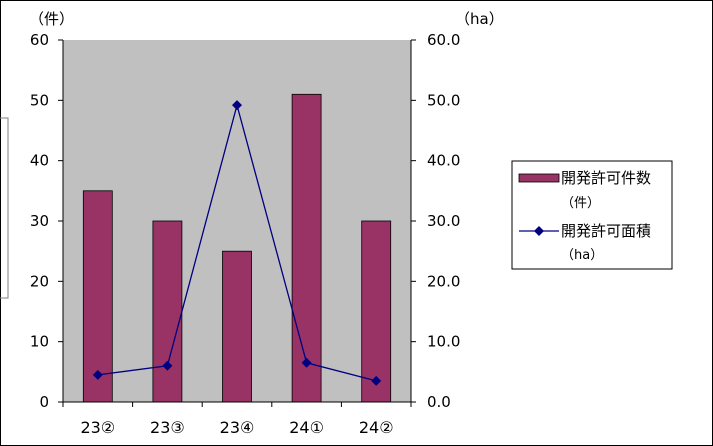 The image size is (713, 446). I want to click on x-axis-tick-labels: 23② 23③ 23④ 24① 24②, so click(236, 427).